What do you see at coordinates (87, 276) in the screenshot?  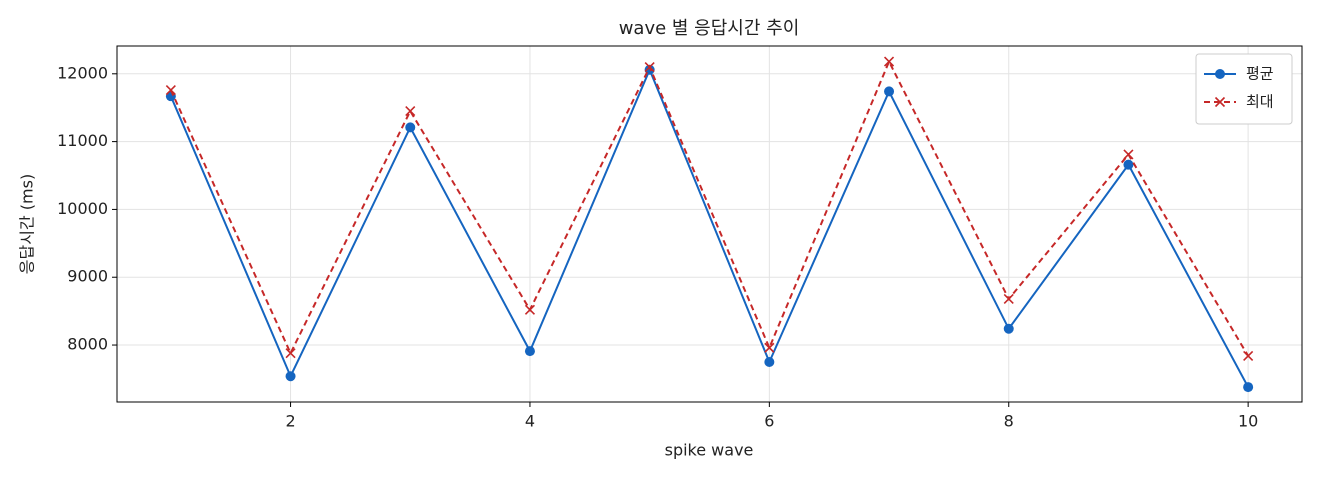 I see `y-tick-label: 9000` at bounding box center [87, 276].